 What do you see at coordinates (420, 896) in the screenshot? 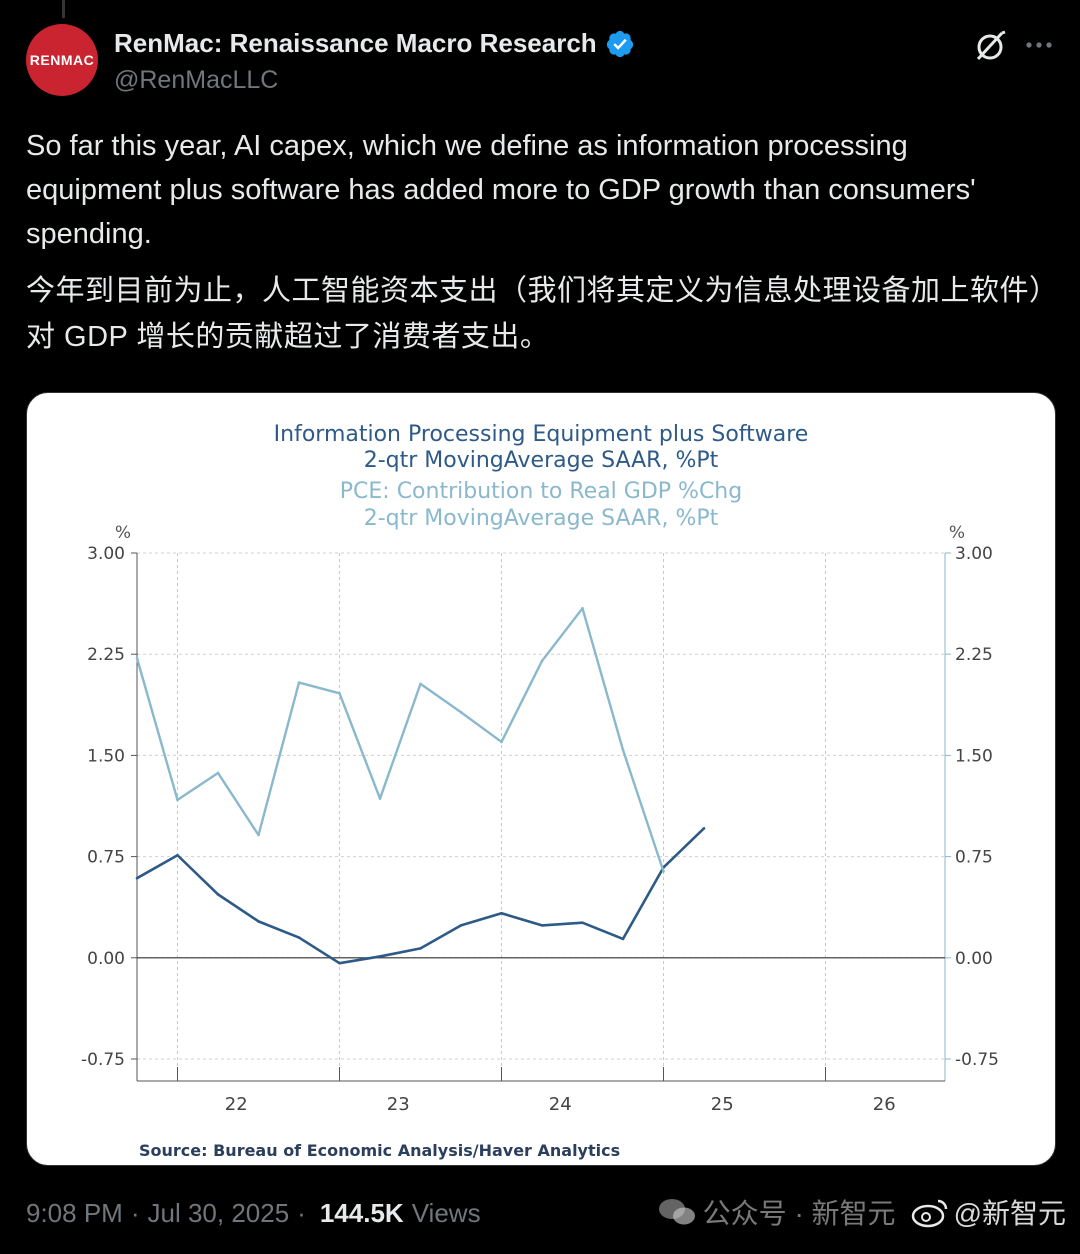
I see `series-line-info-processing` at bounding box center [420, 896].